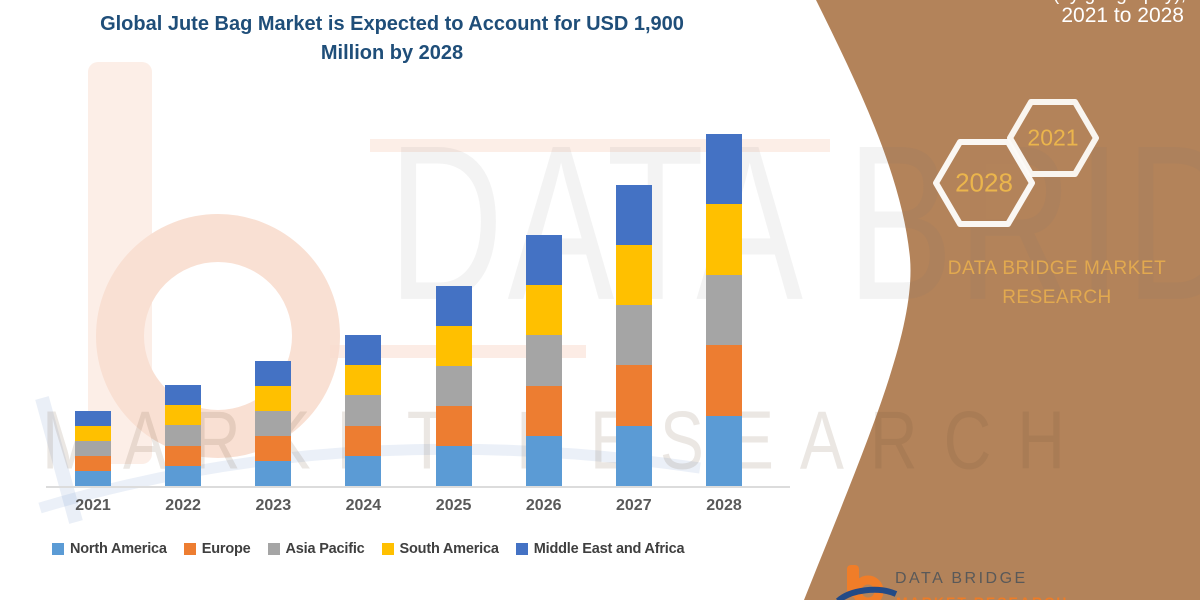  What do you see at coordinates (543, 505) in the screenshot?
I see `x-axis-label-2026: 2026` at bounding box center [543, 505].